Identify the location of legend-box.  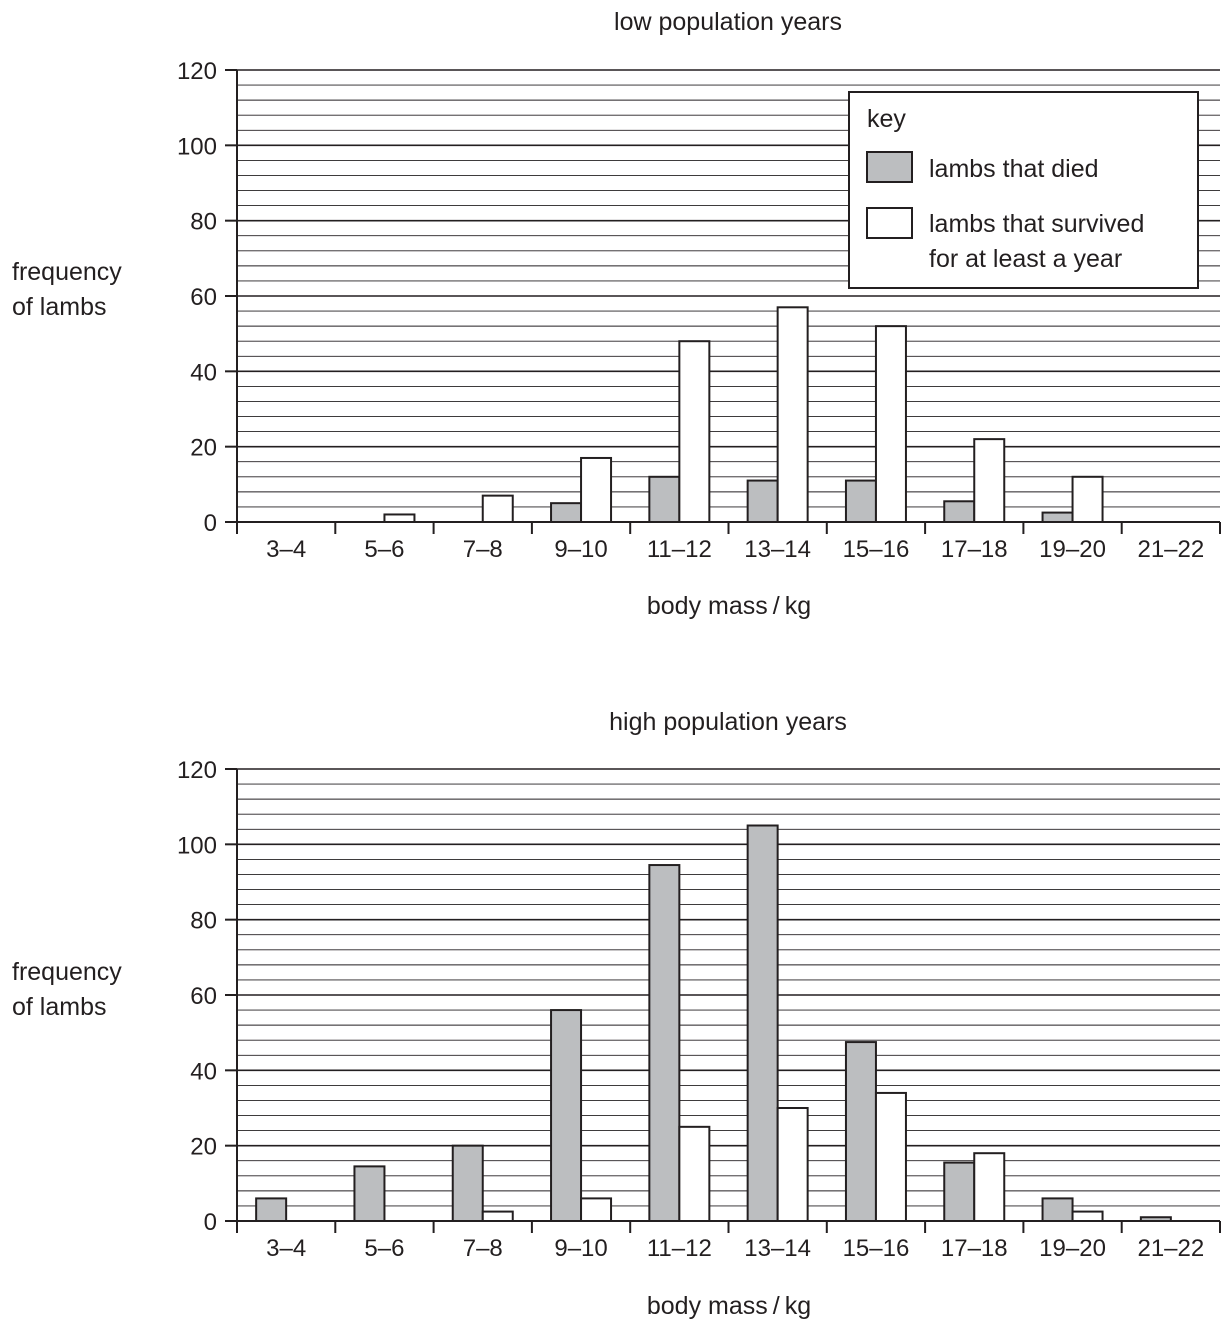
(1023, 190).